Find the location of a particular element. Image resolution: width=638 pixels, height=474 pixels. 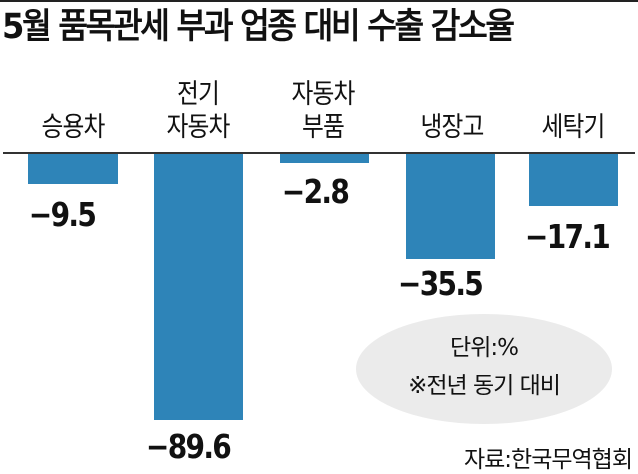

category-label-2-line2: 자동차 is located at coordinates (198, 127).